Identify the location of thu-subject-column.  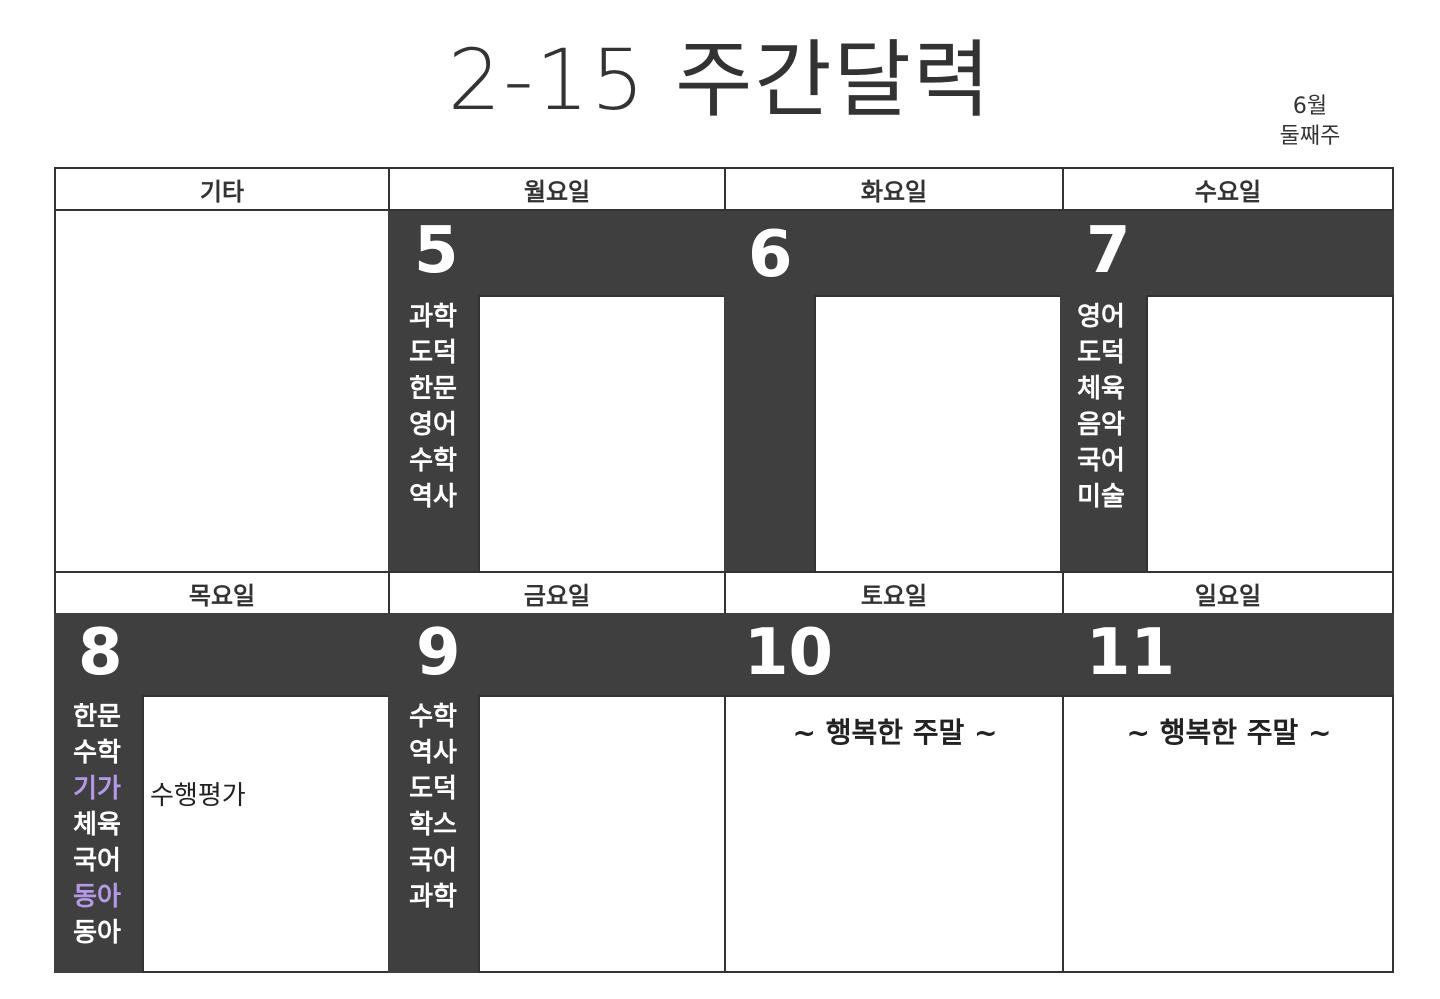
(100, 834).